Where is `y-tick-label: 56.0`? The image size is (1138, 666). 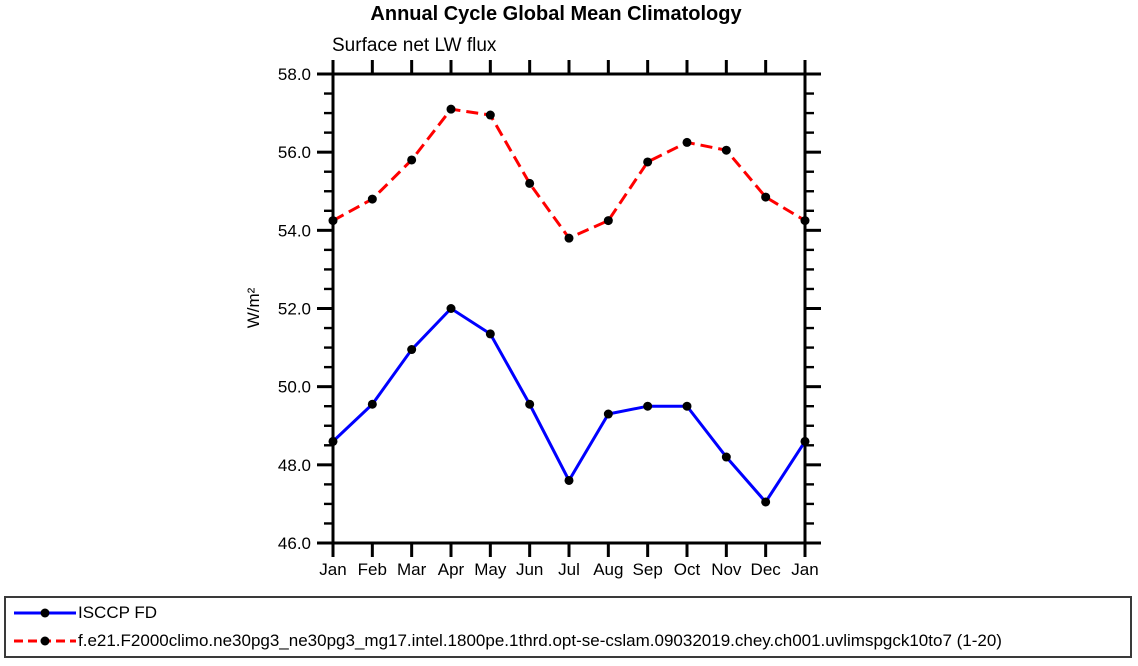 y-tick-label: 56.0 is located at coordinates (294, 152).